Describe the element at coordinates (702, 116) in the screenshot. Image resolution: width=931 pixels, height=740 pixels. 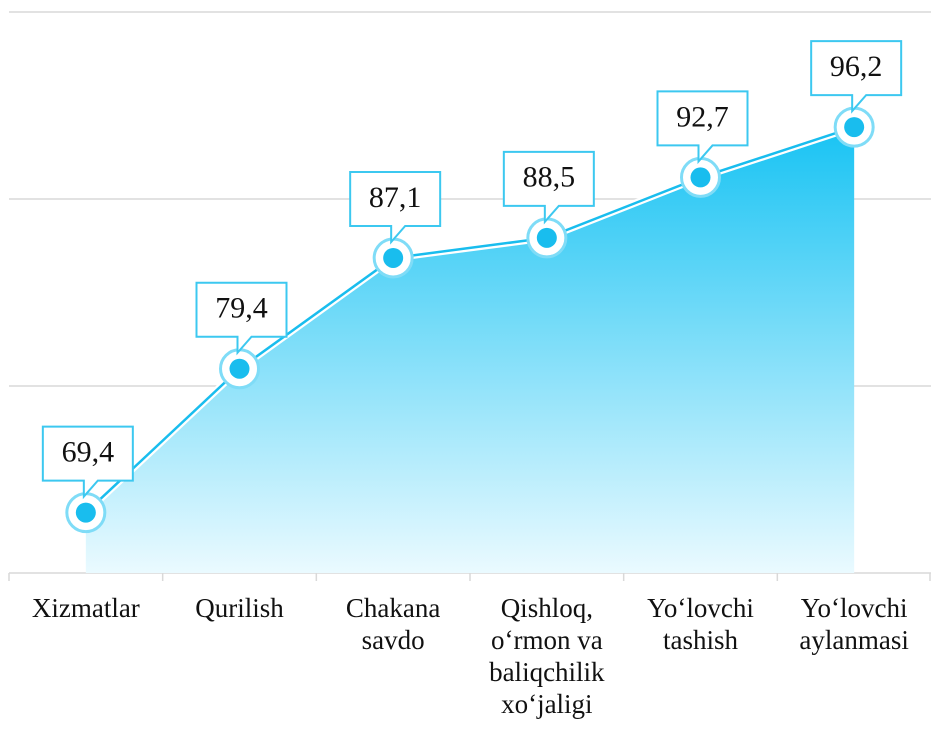
I see `value-label: 92,7` at that location.